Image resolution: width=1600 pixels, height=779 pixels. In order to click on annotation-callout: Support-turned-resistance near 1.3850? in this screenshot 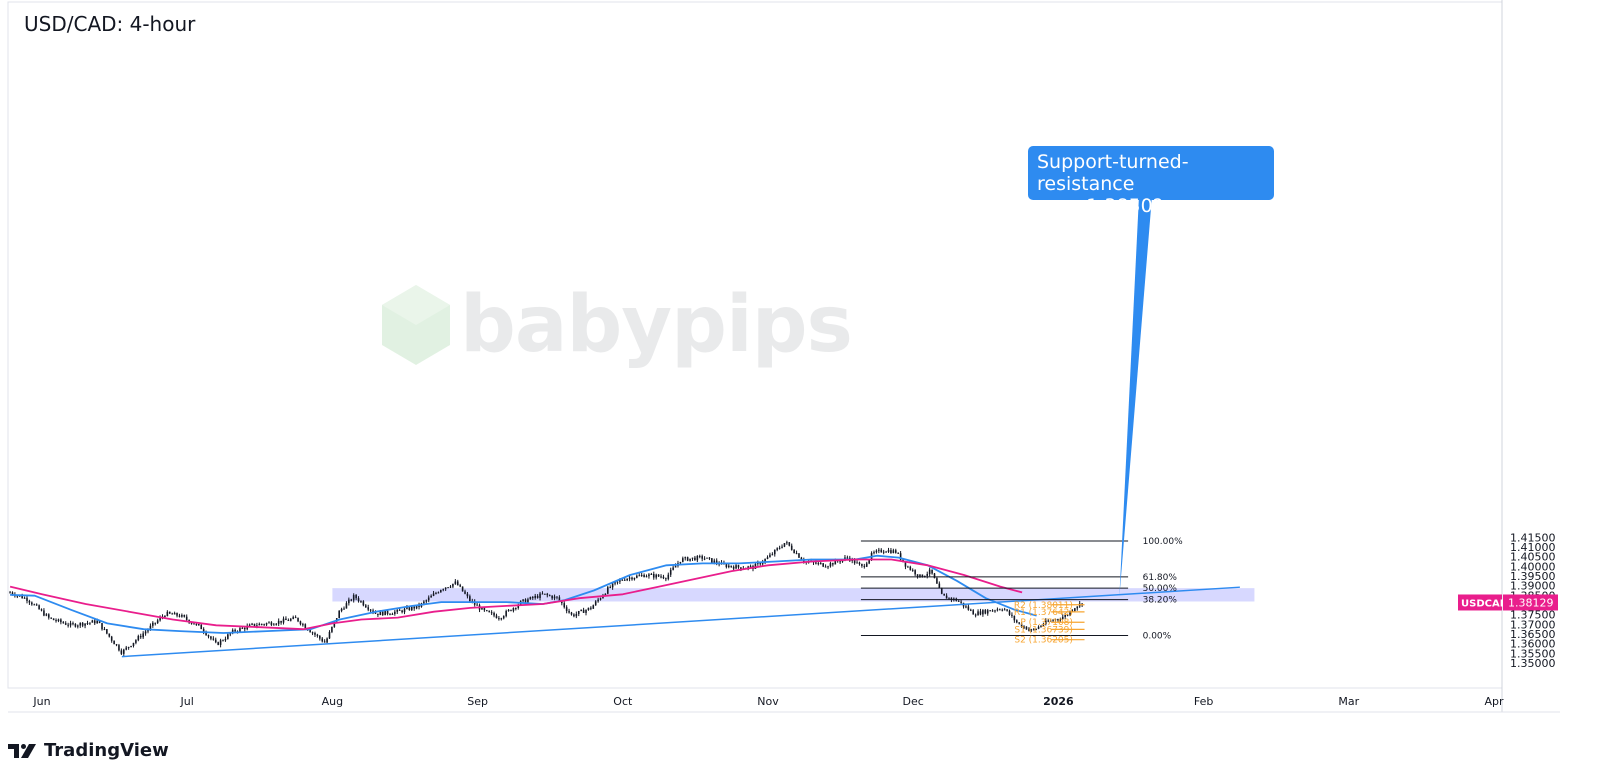, I will do `click(1151, 181)`.